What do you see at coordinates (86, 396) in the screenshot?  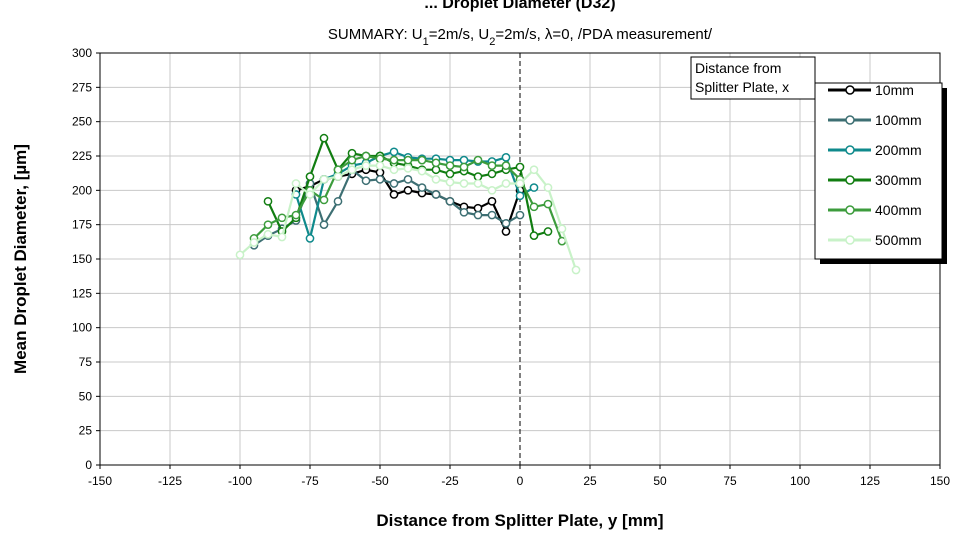 I see `y-tick-label: 50` at bounding box center [86, 396].